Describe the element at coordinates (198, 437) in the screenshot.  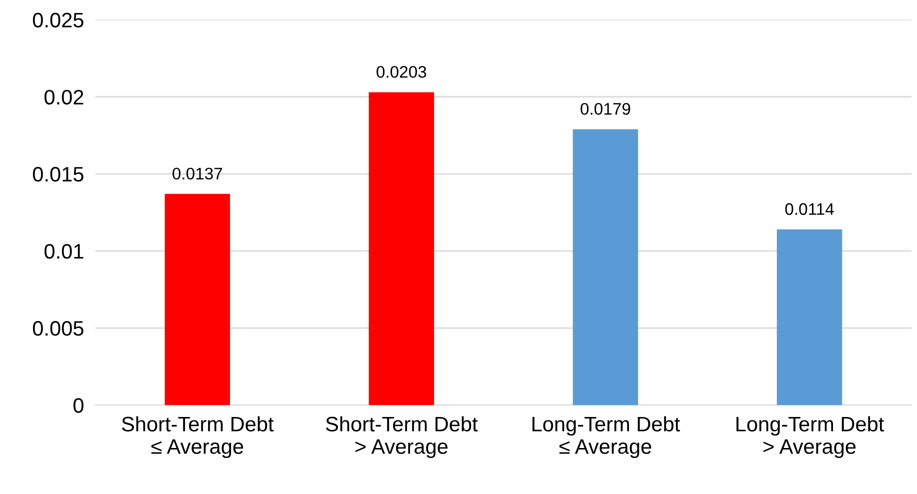
I see `x-tick-label: Short-Term Debt ≤ Average` at that location.